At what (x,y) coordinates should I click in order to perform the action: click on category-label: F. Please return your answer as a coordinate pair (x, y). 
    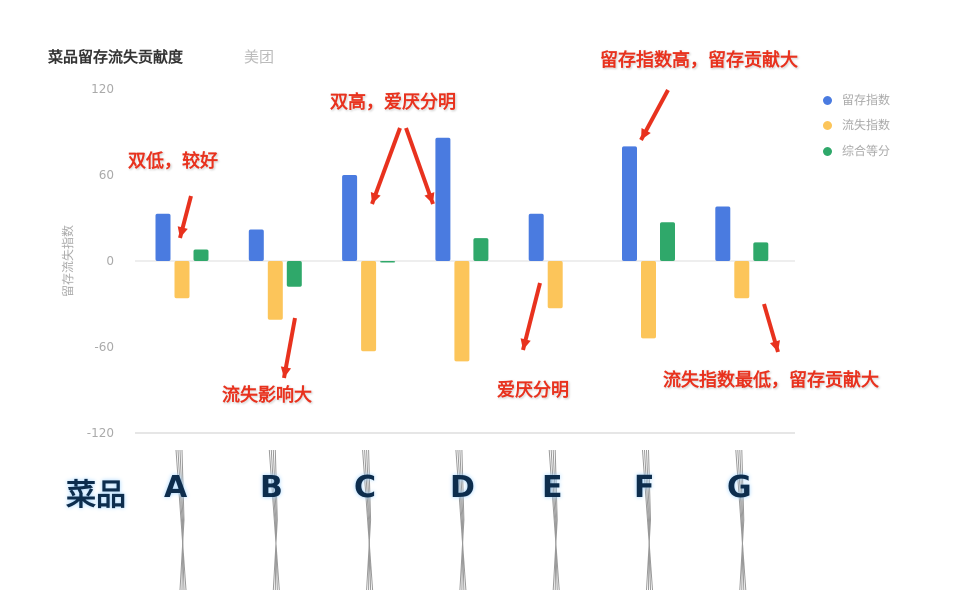
    Looking at the image, I should click on (644, 487).